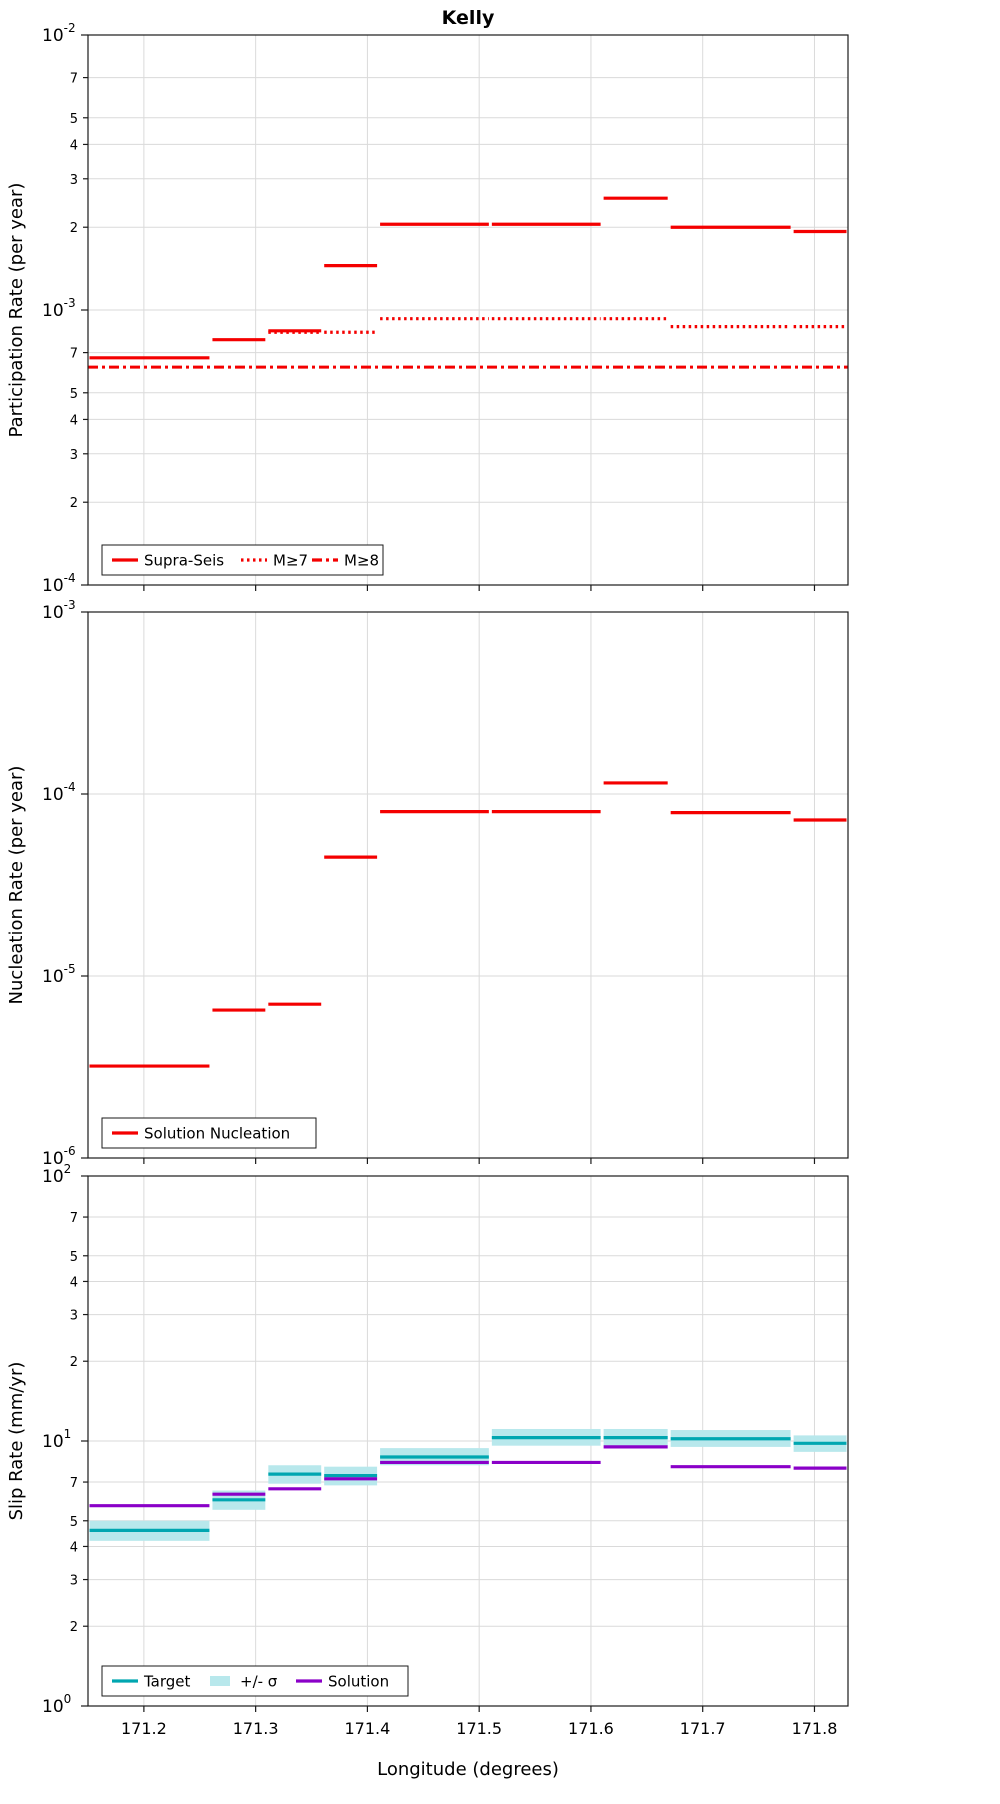 This screenshot has height=1804, width=1000. Describe the element at coordinates (167, 1682) in the screenshot. I see `legend-label-target: Target` at that location.